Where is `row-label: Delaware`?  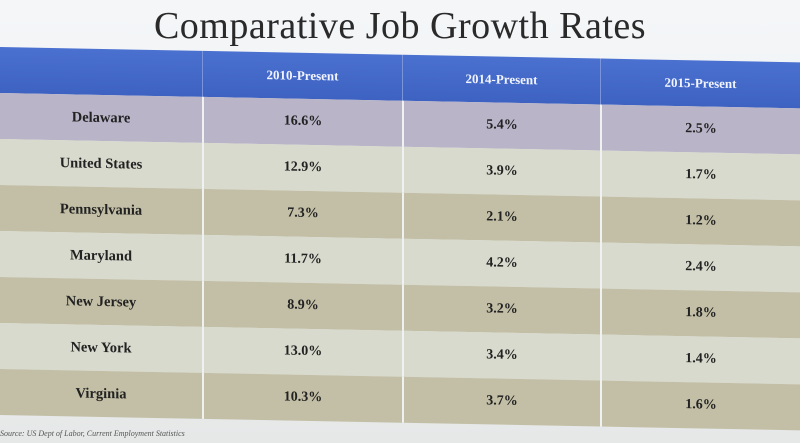 row-label: Delaware is located at coordinates (101, 118).